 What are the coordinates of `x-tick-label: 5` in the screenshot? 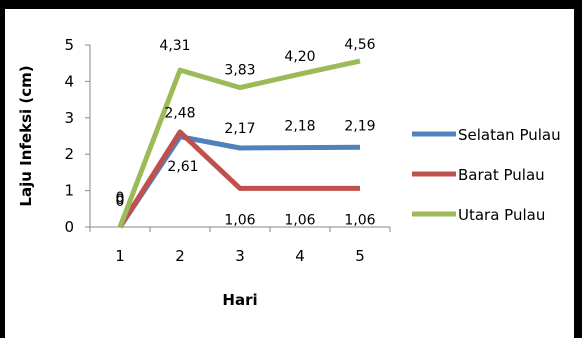 It's located at (360, 256).